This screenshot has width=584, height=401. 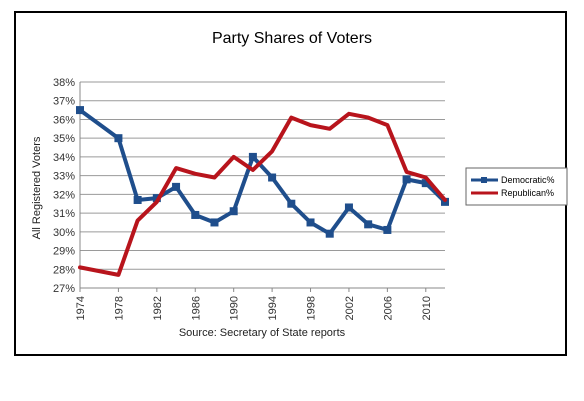 I want to click on y-tick-label: 34%, so click(x=64, y=158).